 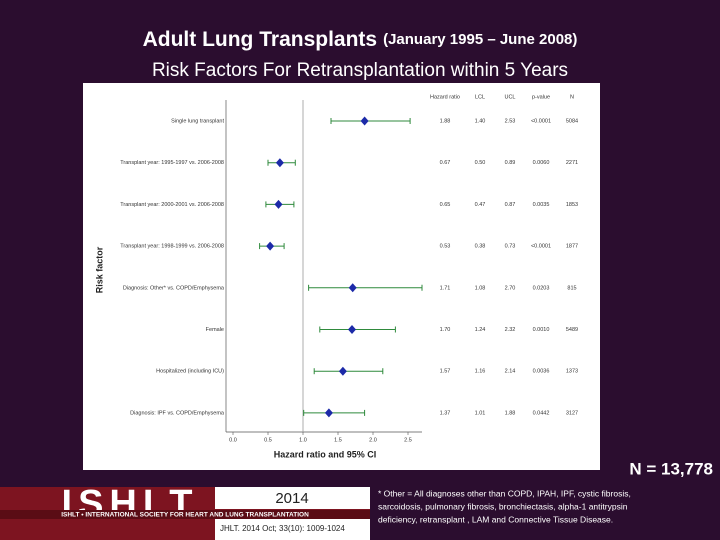 What do you see at coordinates (480, 288) in the screenshot?
I see `lcl-cell: 1.08` at bounding box center [480, 288].